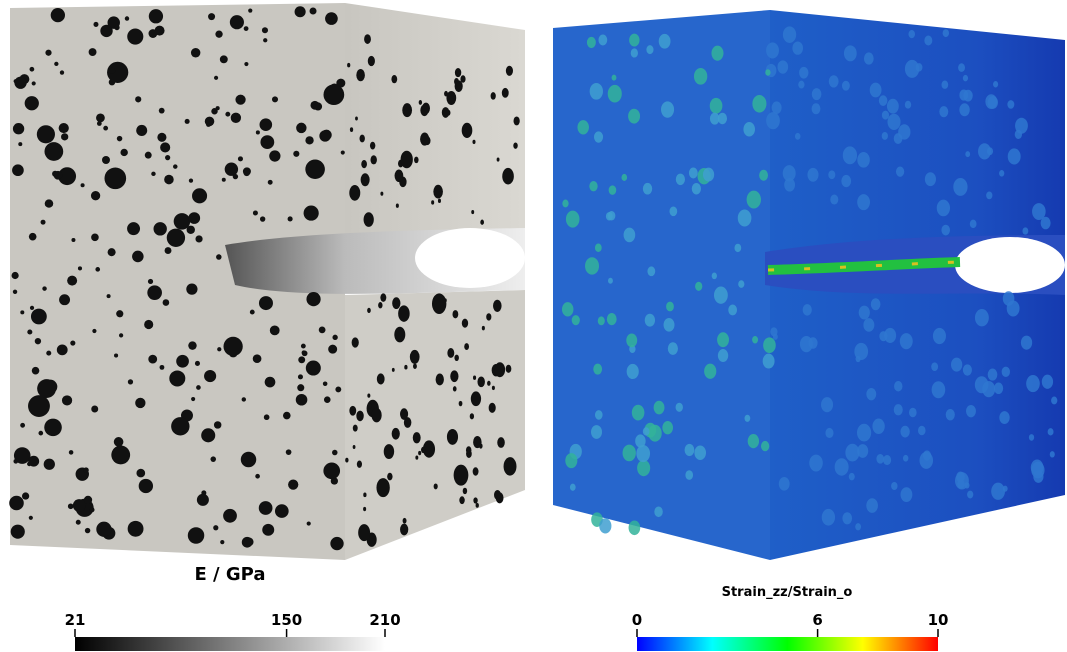 The image size is (1067, 652). I want to click on notch-hole, so click(470, 258).